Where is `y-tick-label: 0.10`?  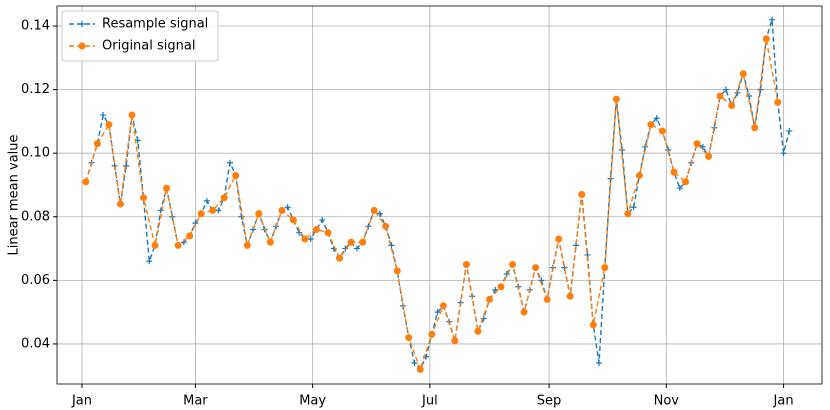 y-tick-label: 0.10 is located at coordinates (35, 153).